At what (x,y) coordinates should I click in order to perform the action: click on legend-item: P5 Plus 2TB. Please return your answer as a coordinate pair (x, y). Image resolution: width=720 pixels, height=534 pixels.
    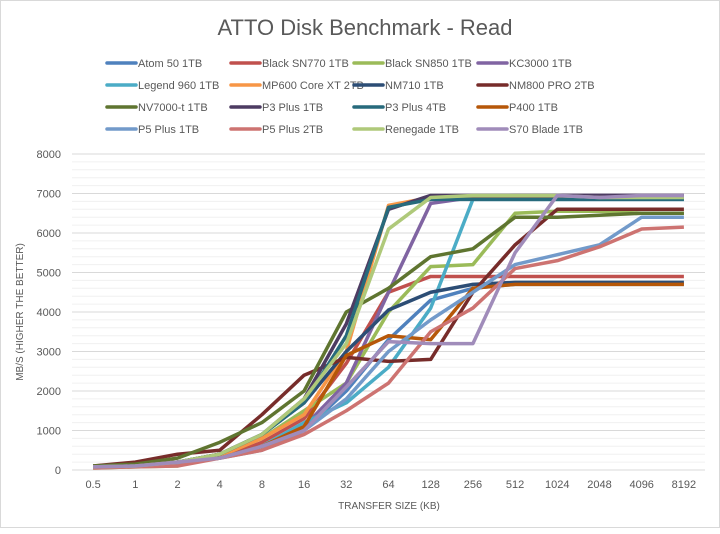
    Looking at the image, I should click on (277, 130).